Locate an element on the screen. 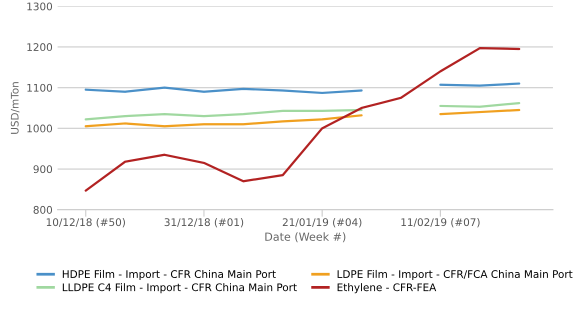 The width and height of the screenshot is (576, 313). x-tick-label: 10/12/18 (#50) is located at coordinates (85, 223).